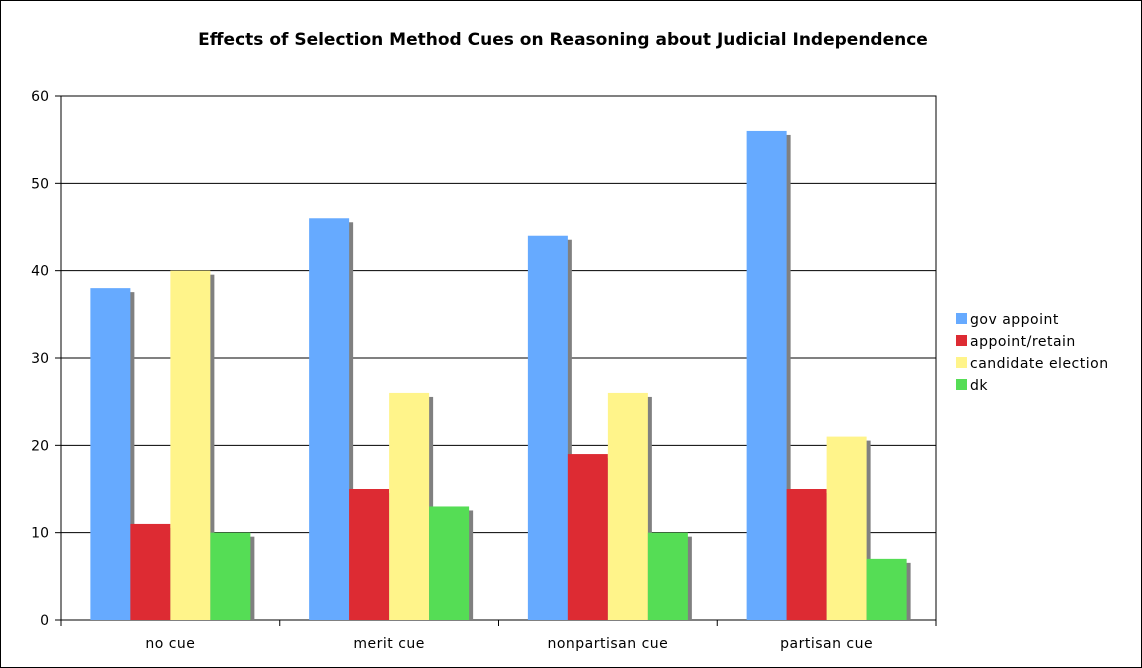 Image resolution: width=1142 pixels, height=668 pixels. Describe the element at coordinates (44, 621) in the screenshot. I see `y-tick-label: 0` at that location.